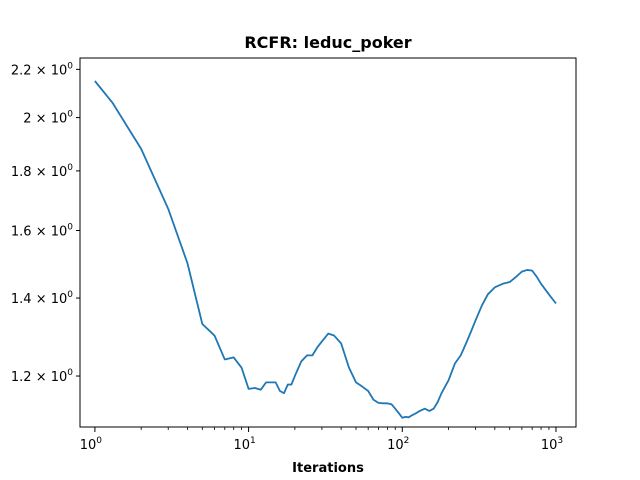 This screenshot has height=480, width=640. Describe the element at coordinates (42, 298) in the screenshot. I see `y-tick-label: 1.4 × 100` at that location.